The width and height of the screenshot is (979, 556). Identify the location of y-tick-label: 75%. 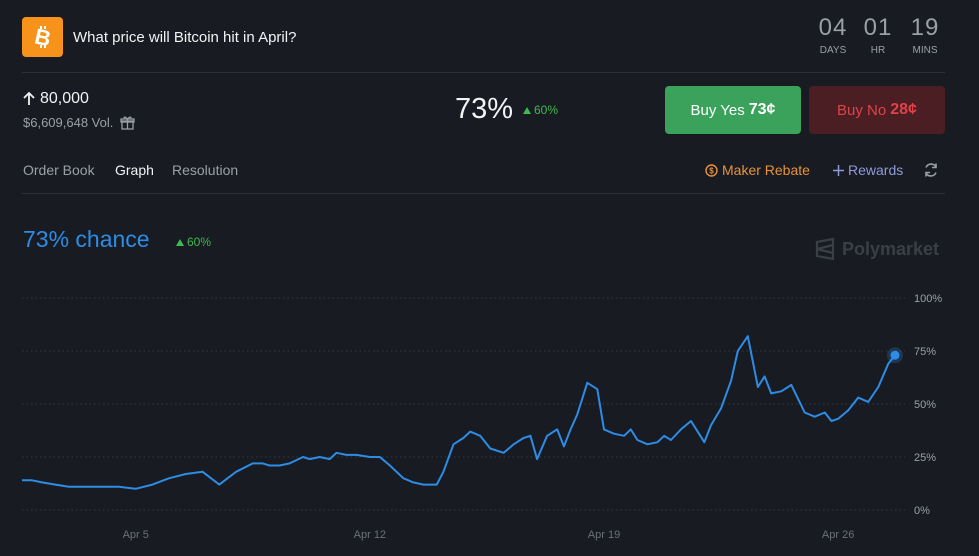
(925, 352).